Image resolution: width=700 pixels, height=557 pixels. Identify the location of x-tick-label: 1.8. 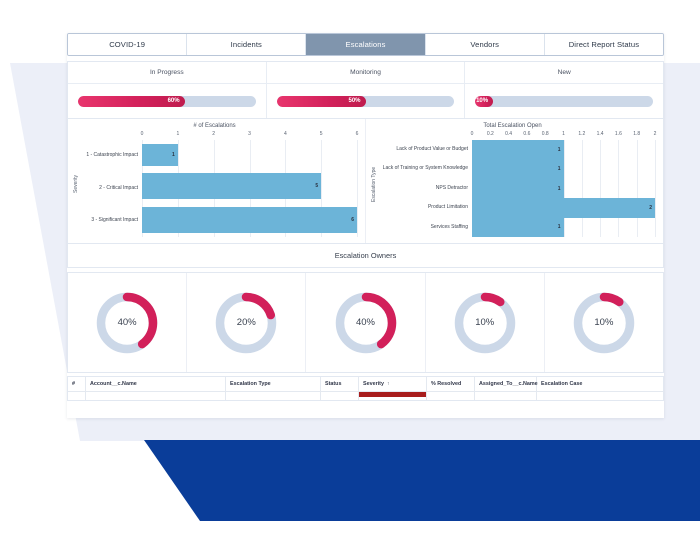
(637, 134).